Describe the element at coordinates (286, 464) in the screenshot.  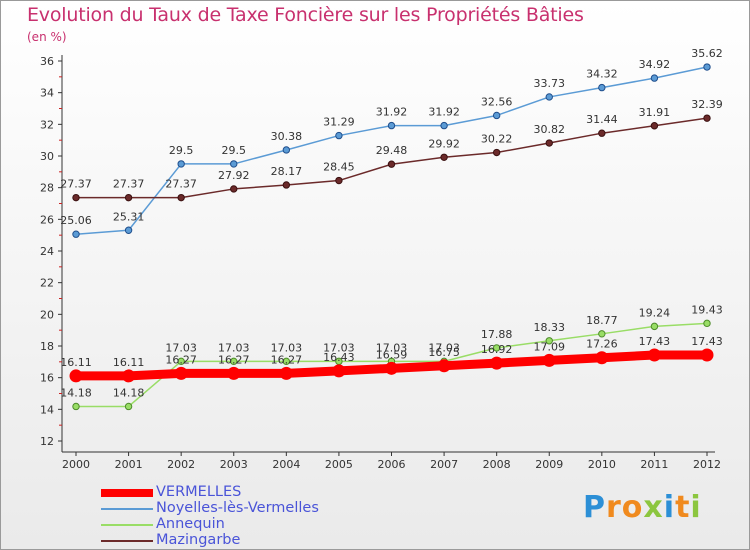
I see `x-tick-label: 2004` at that location.